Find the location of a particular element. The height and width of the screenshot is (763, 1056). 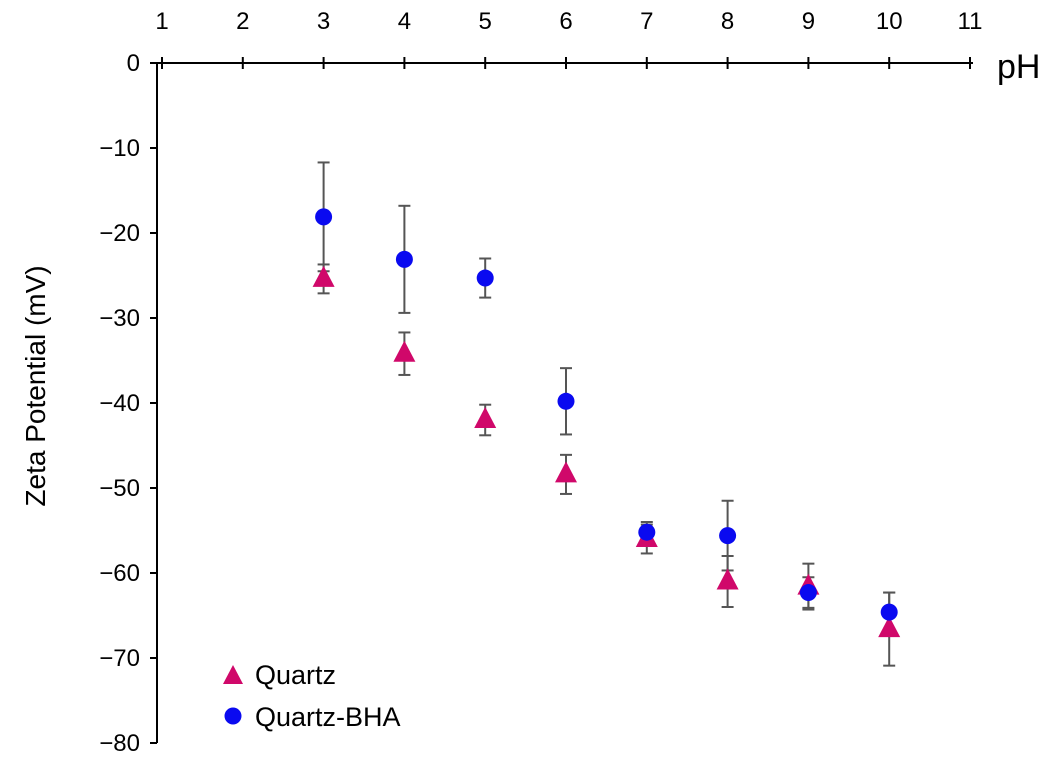

legend-label-quartz: Quartz is located at coordinates (295, 675).